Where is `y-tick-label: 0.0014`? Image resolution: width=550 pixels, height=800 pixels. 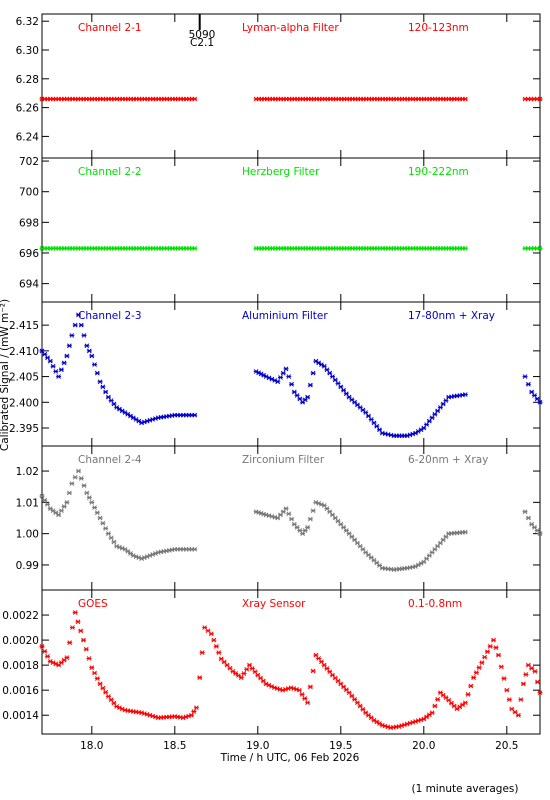 y-tick-label: 0.0014 is located at coordinates (20, 716).